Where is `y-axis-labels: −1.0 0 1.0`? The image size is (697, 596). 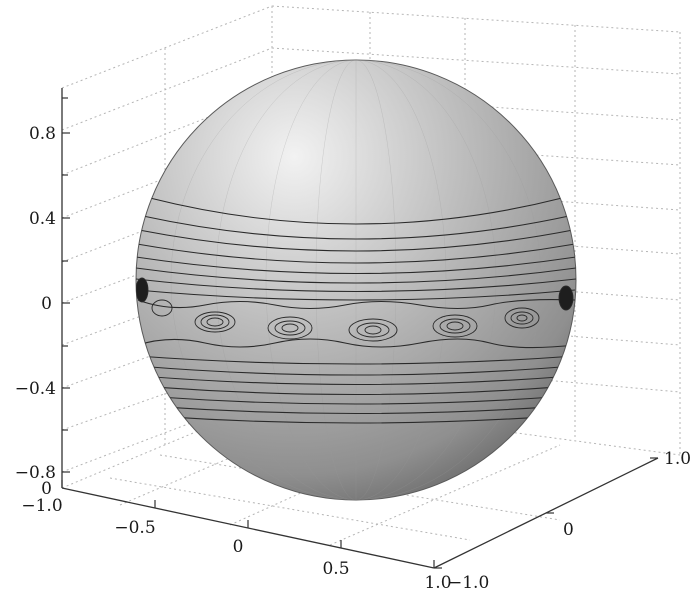 y-axis-labels: −1.0 0 1.0 is located at coordinates (569, 521).